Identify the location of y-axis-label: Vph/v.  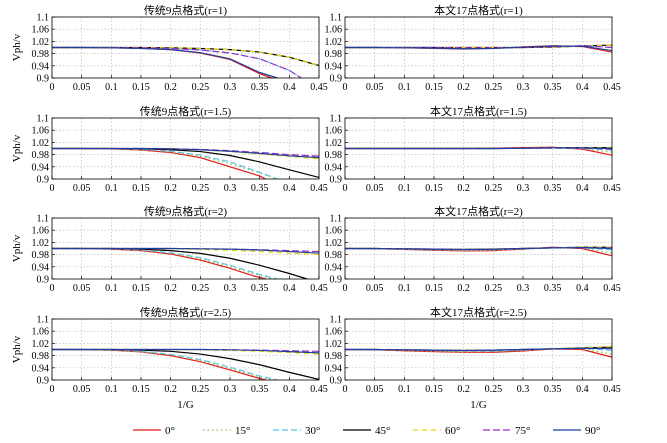
(17, 248).